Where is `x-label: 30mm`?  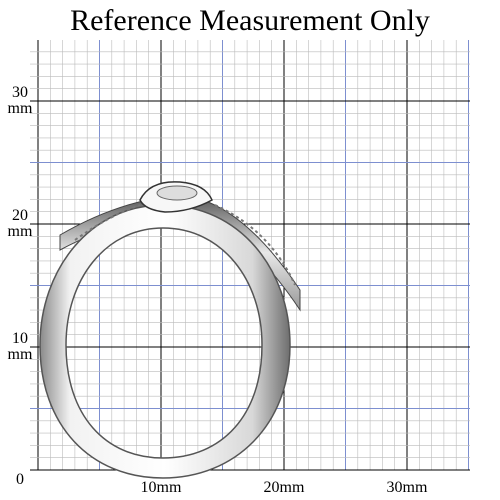 x-label: 30mm is located at coordinates (407, 487).